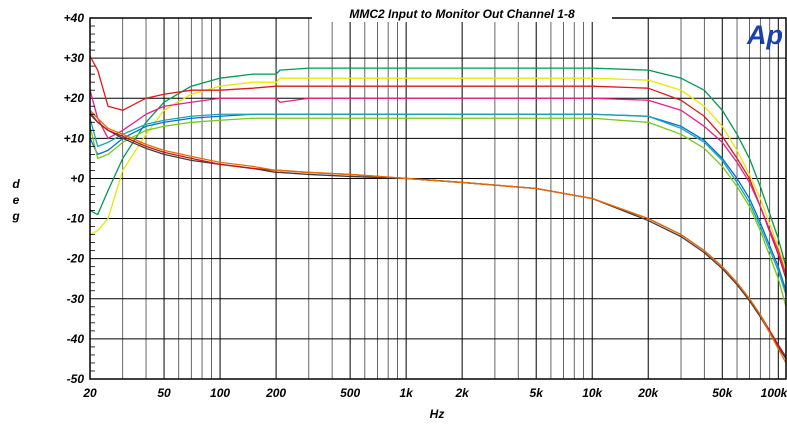  Describe the element at coordinates (74, 18) in the screenshot. I see `y-tick-label: +40` at that location.